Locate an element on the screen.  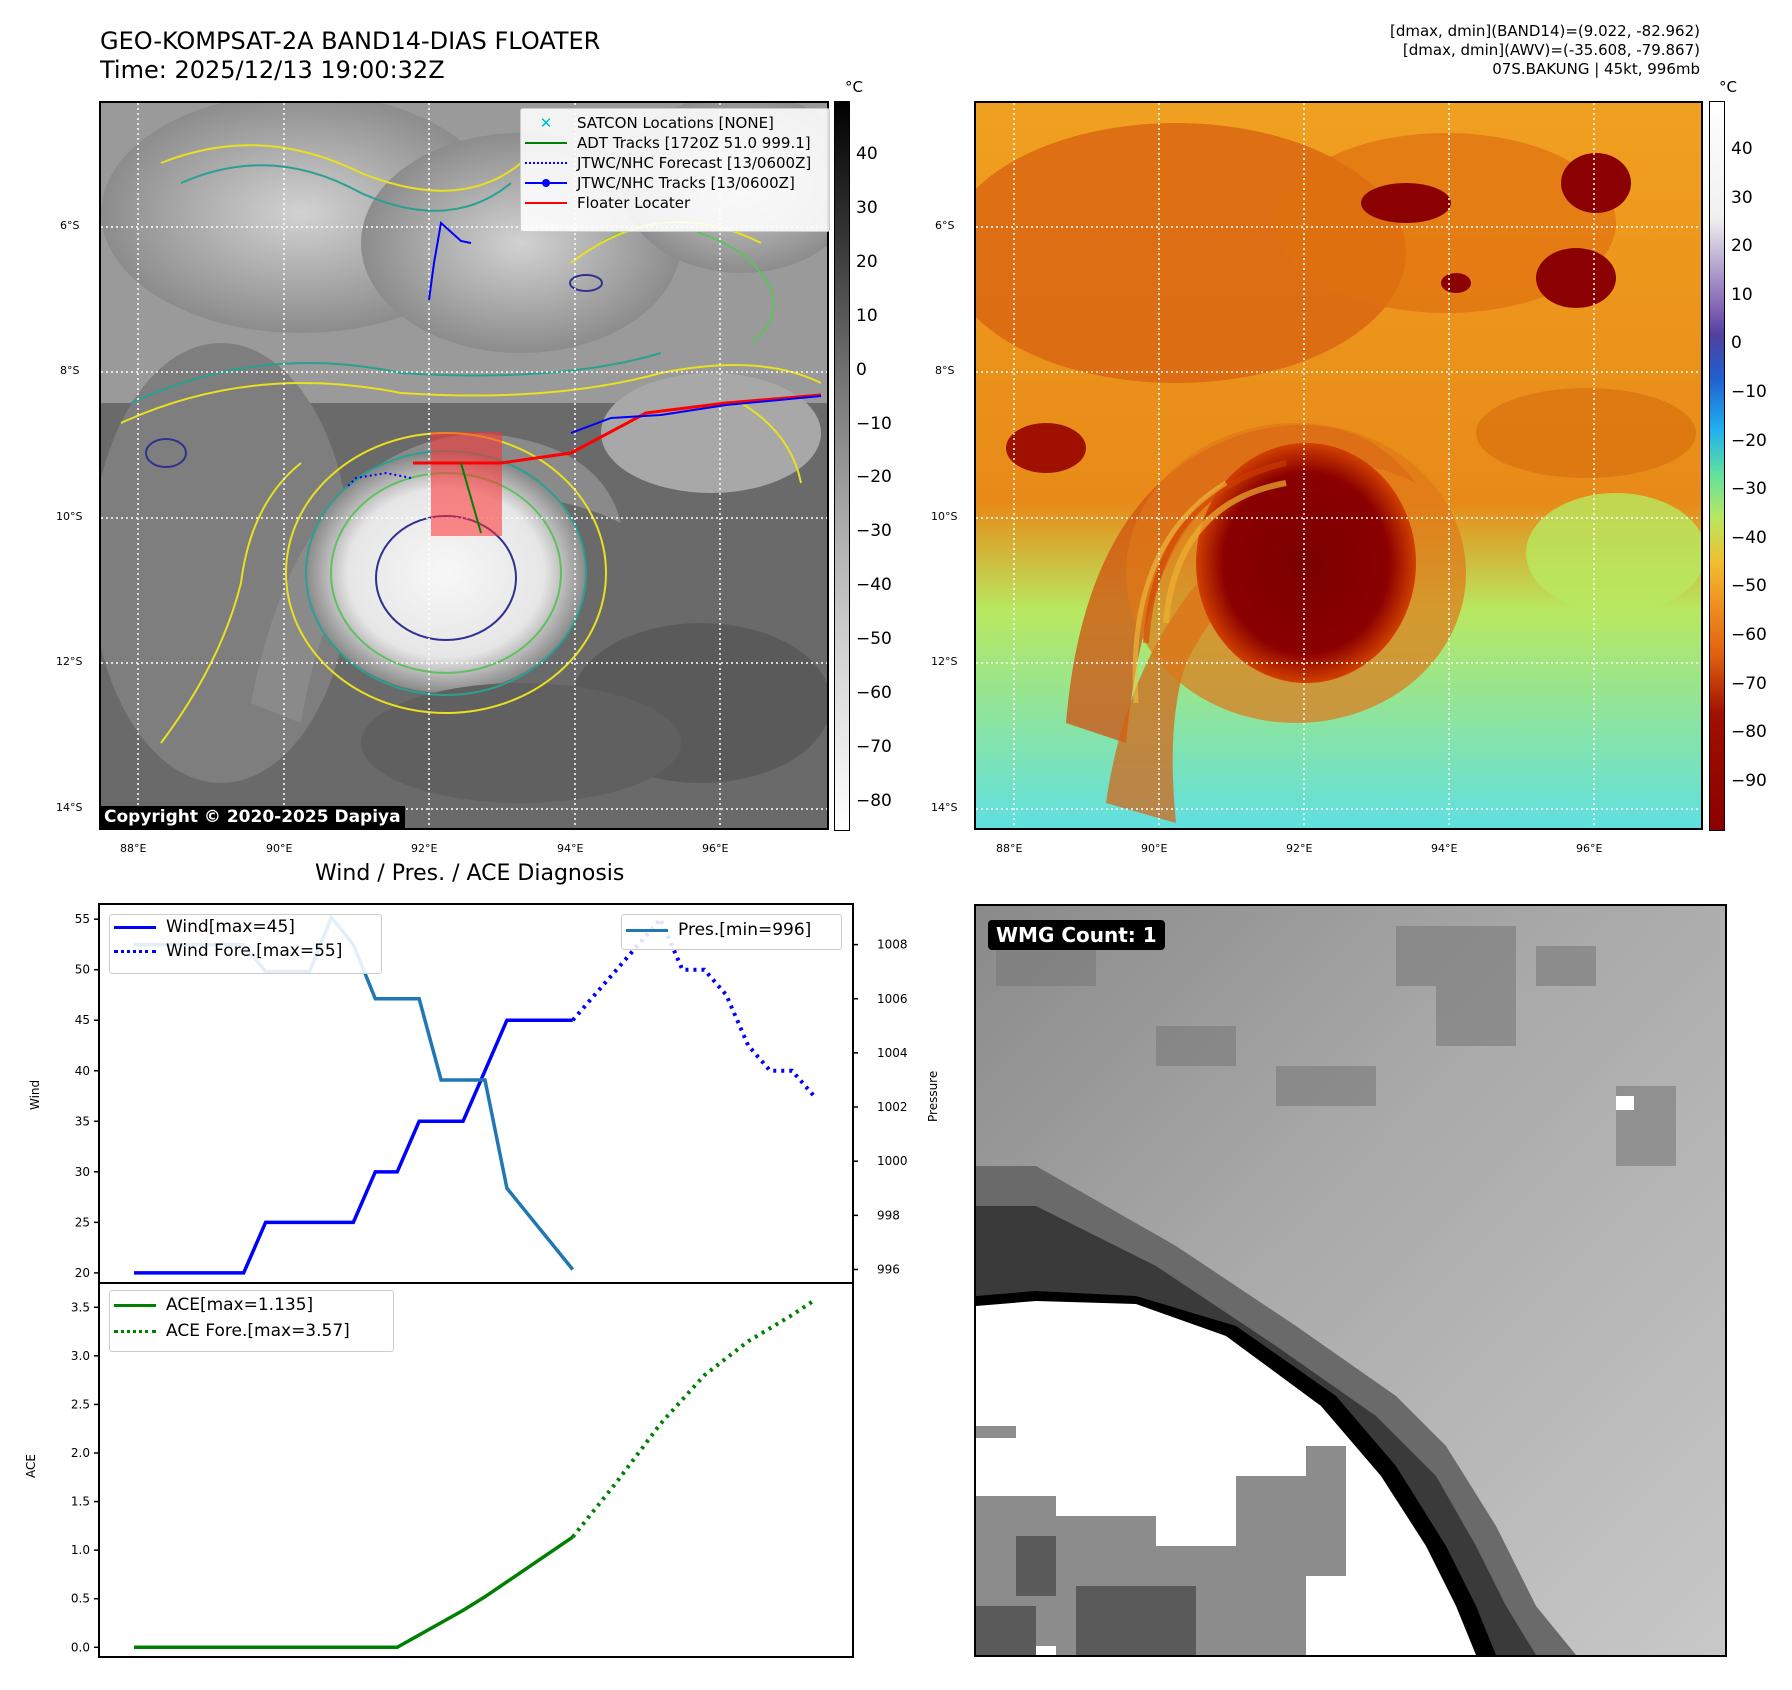
legend-label: Wind Fore.[max=55] is located at coordinates (254, 951).